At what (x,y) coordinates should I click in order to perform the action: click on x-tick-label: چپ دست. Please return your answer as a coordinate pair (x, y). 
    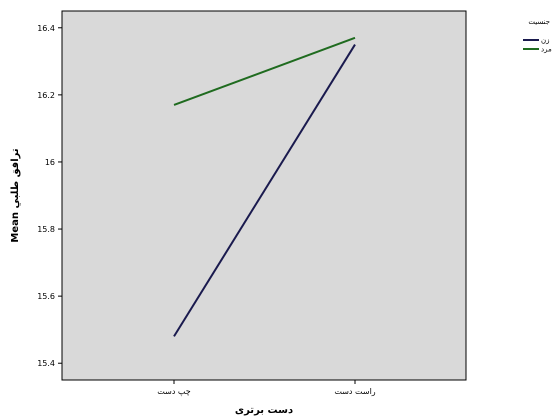
    Looking at the image, I should click on (174, 391).